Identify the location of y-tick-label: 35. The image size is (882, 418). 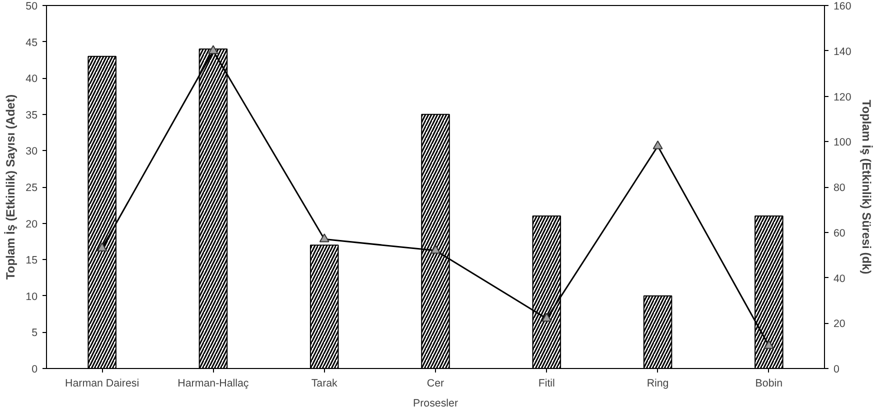
(32, 115).